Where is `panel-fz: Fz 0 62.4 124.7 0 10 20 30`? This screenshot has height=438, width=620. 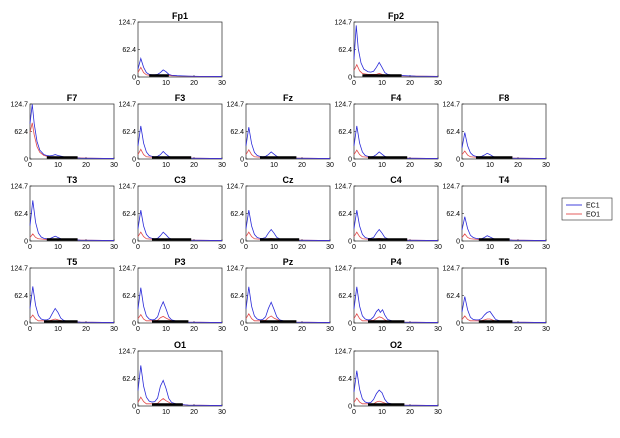
panel-fz: Fz 0 62.4 124.7 0 10 20 30 is located at coordinates (280, 131).